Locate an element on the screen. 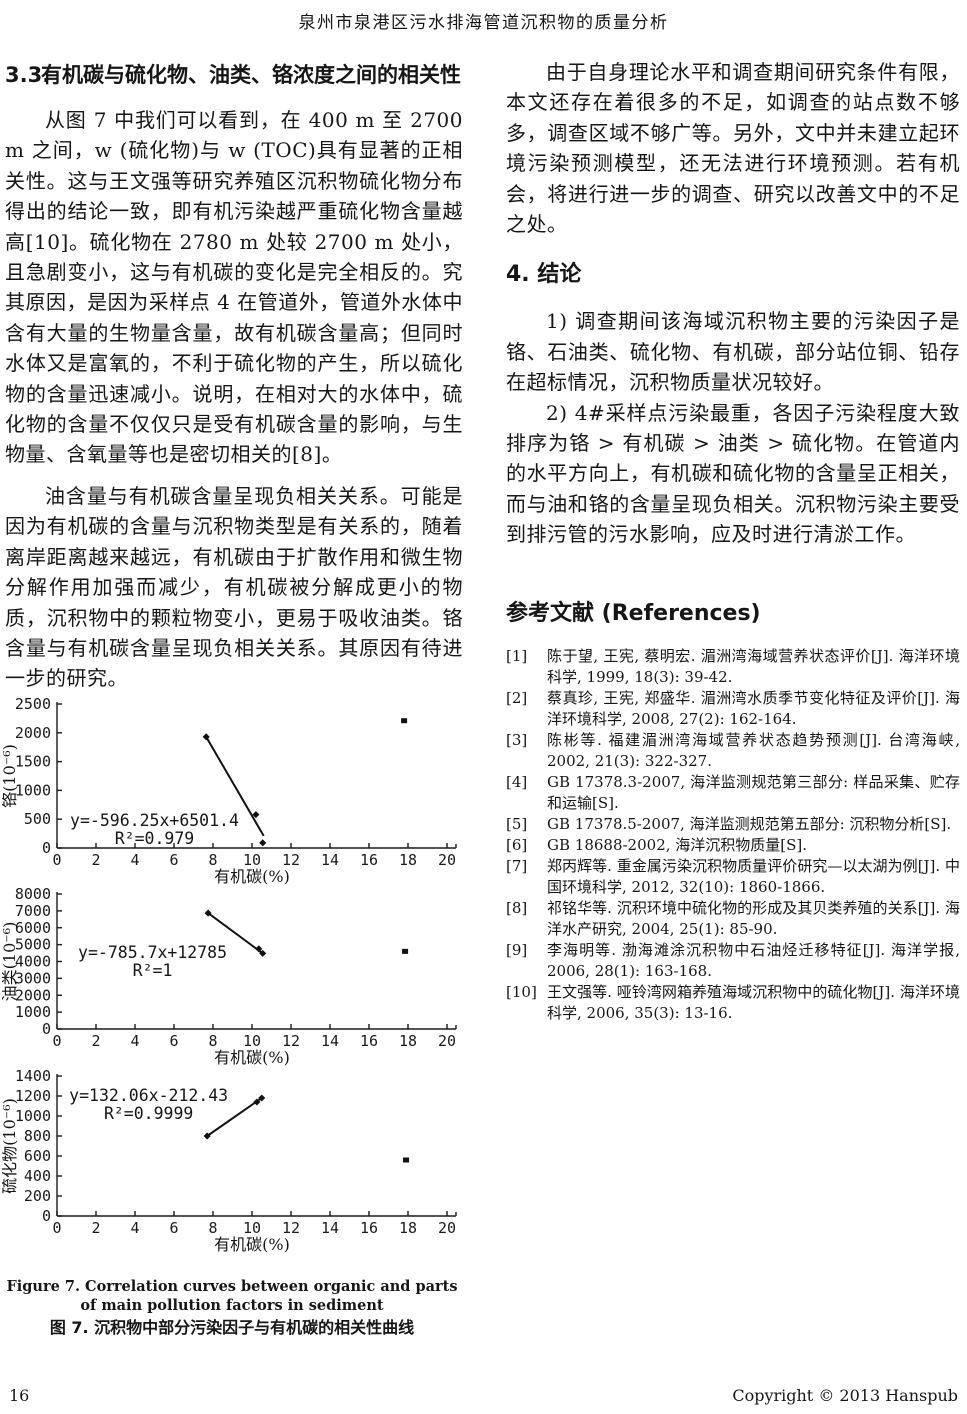  svg-text: 6000 is located at coordinates (33, 928).